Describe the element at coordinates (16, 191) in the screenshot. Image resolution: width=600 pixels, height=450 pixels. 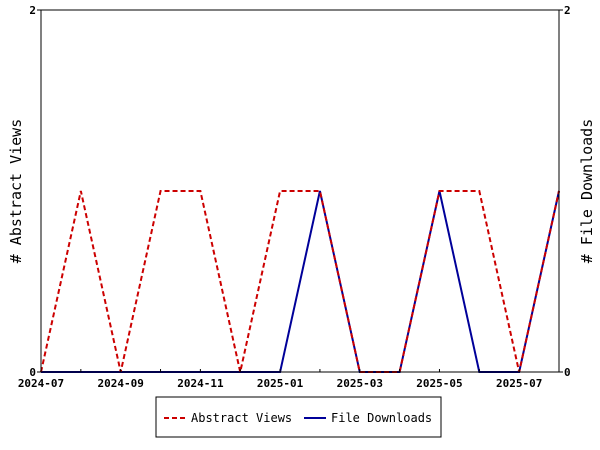
I see `y-axis-title-left: # Abstract Views` at that location.